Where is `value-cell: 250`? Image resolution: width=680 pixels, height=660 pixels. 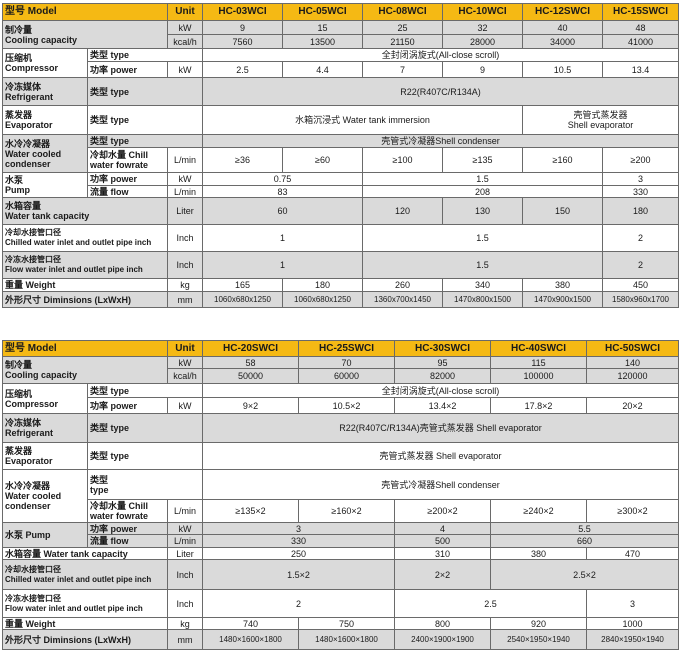
value-cell: 250 is located at coordinates (299, 553).